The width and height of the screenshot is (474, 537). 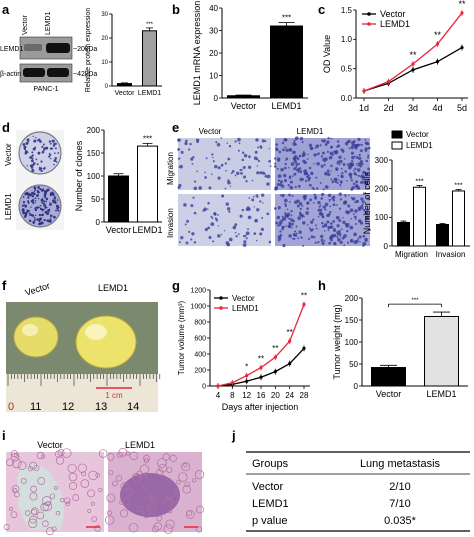 I want to click on chart-c-y-label: OD Value, so click(x=327, y=54).